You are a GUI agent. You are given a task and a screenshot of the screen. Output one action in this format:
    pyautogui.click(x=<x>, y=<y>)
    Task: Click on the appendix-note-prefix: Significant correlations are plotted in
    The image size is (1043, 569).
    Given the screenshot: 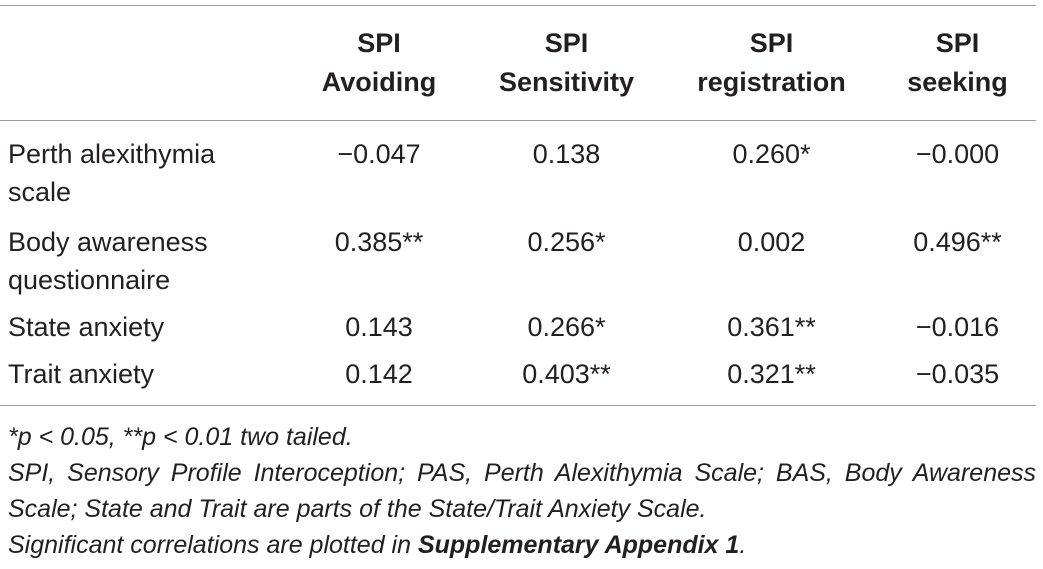 What is the action you would take?
    pyautogui.click(x=213, y=545)
    